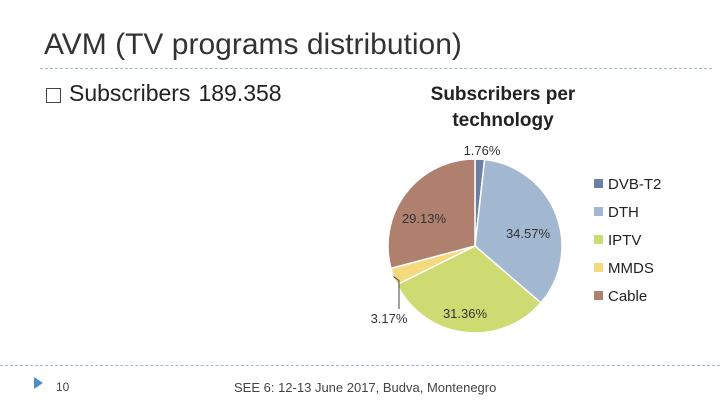 This screenshot has height=405, width=720. What do you see at coordinates (253, 44) in the screenshot?
I see `slide-title: AVM (TV programs distribution)` at bounding box center [253, 44].